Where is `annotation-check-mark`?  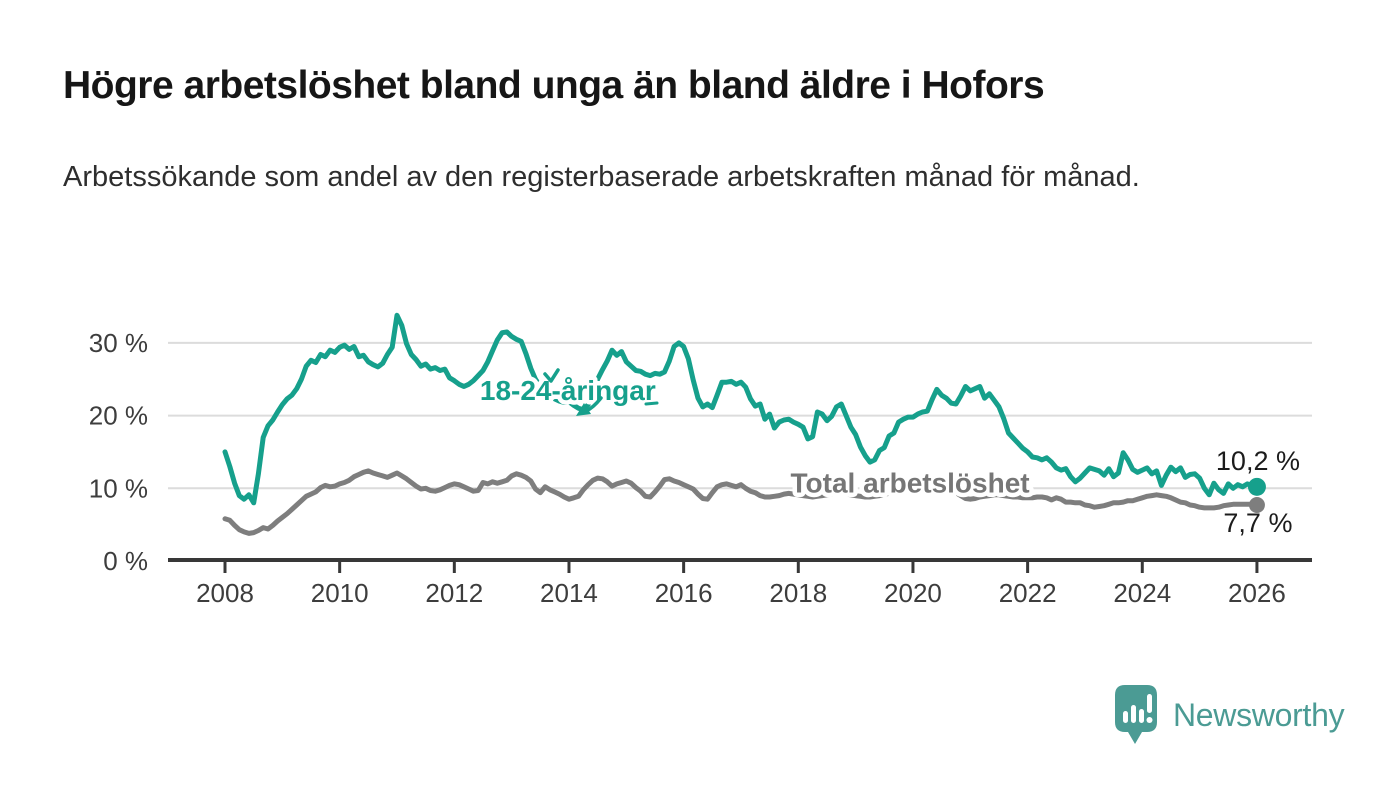
annotation-check-mark is located at coordinates (551, 375).